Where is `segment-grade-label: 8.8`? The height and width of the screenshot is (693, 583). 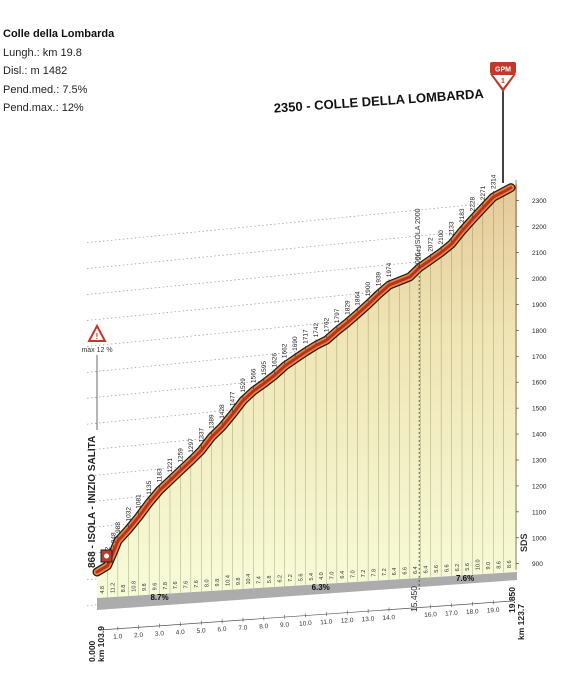 segment-grade-label: 8.8 is located at coordinates (124, 589).